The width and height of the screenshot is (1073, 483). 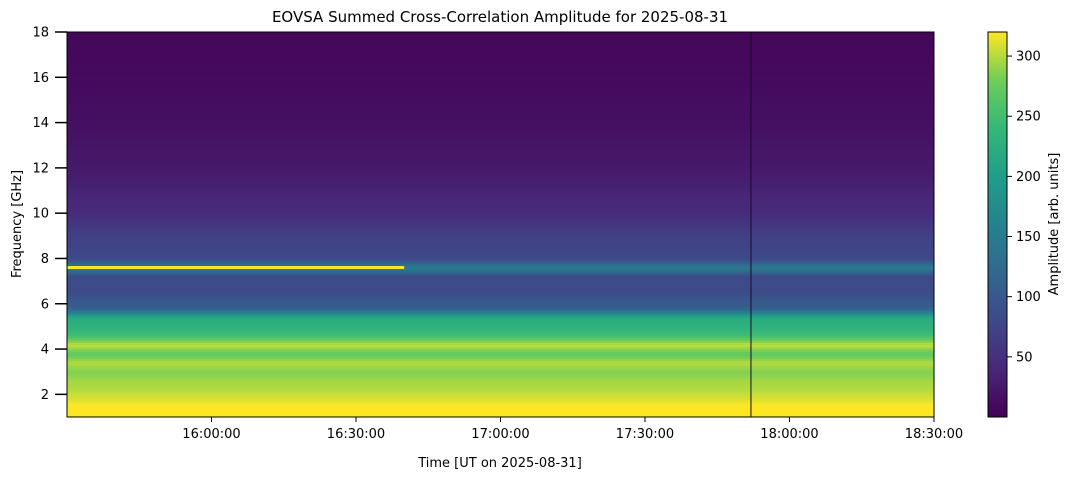 I want to click on y-tick-label: 8, so click(x=45, y=259).